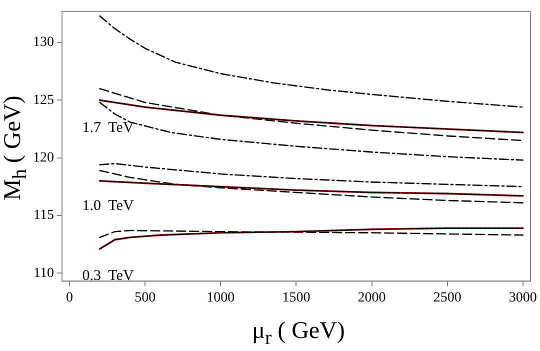  I want to click on x-tick-label: 0, so click(70, 298).